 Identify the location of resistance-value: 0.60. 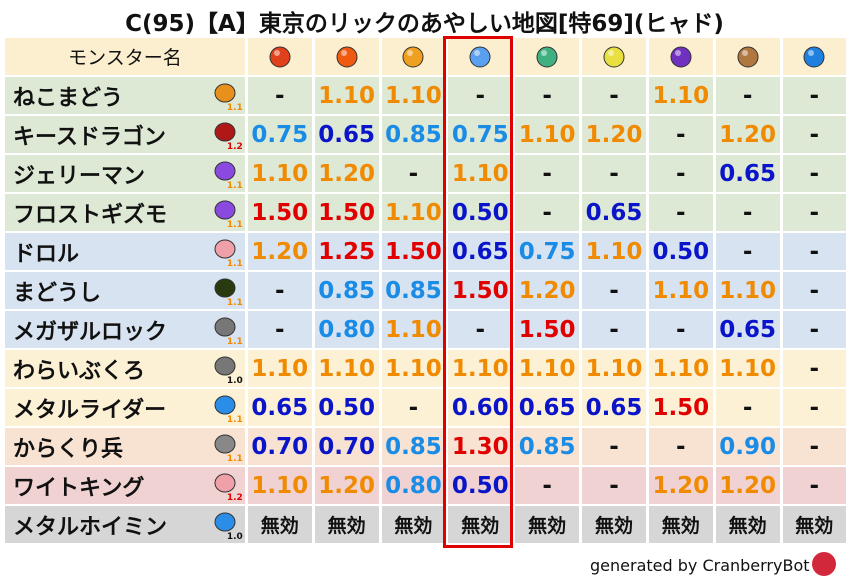
(480, 407).